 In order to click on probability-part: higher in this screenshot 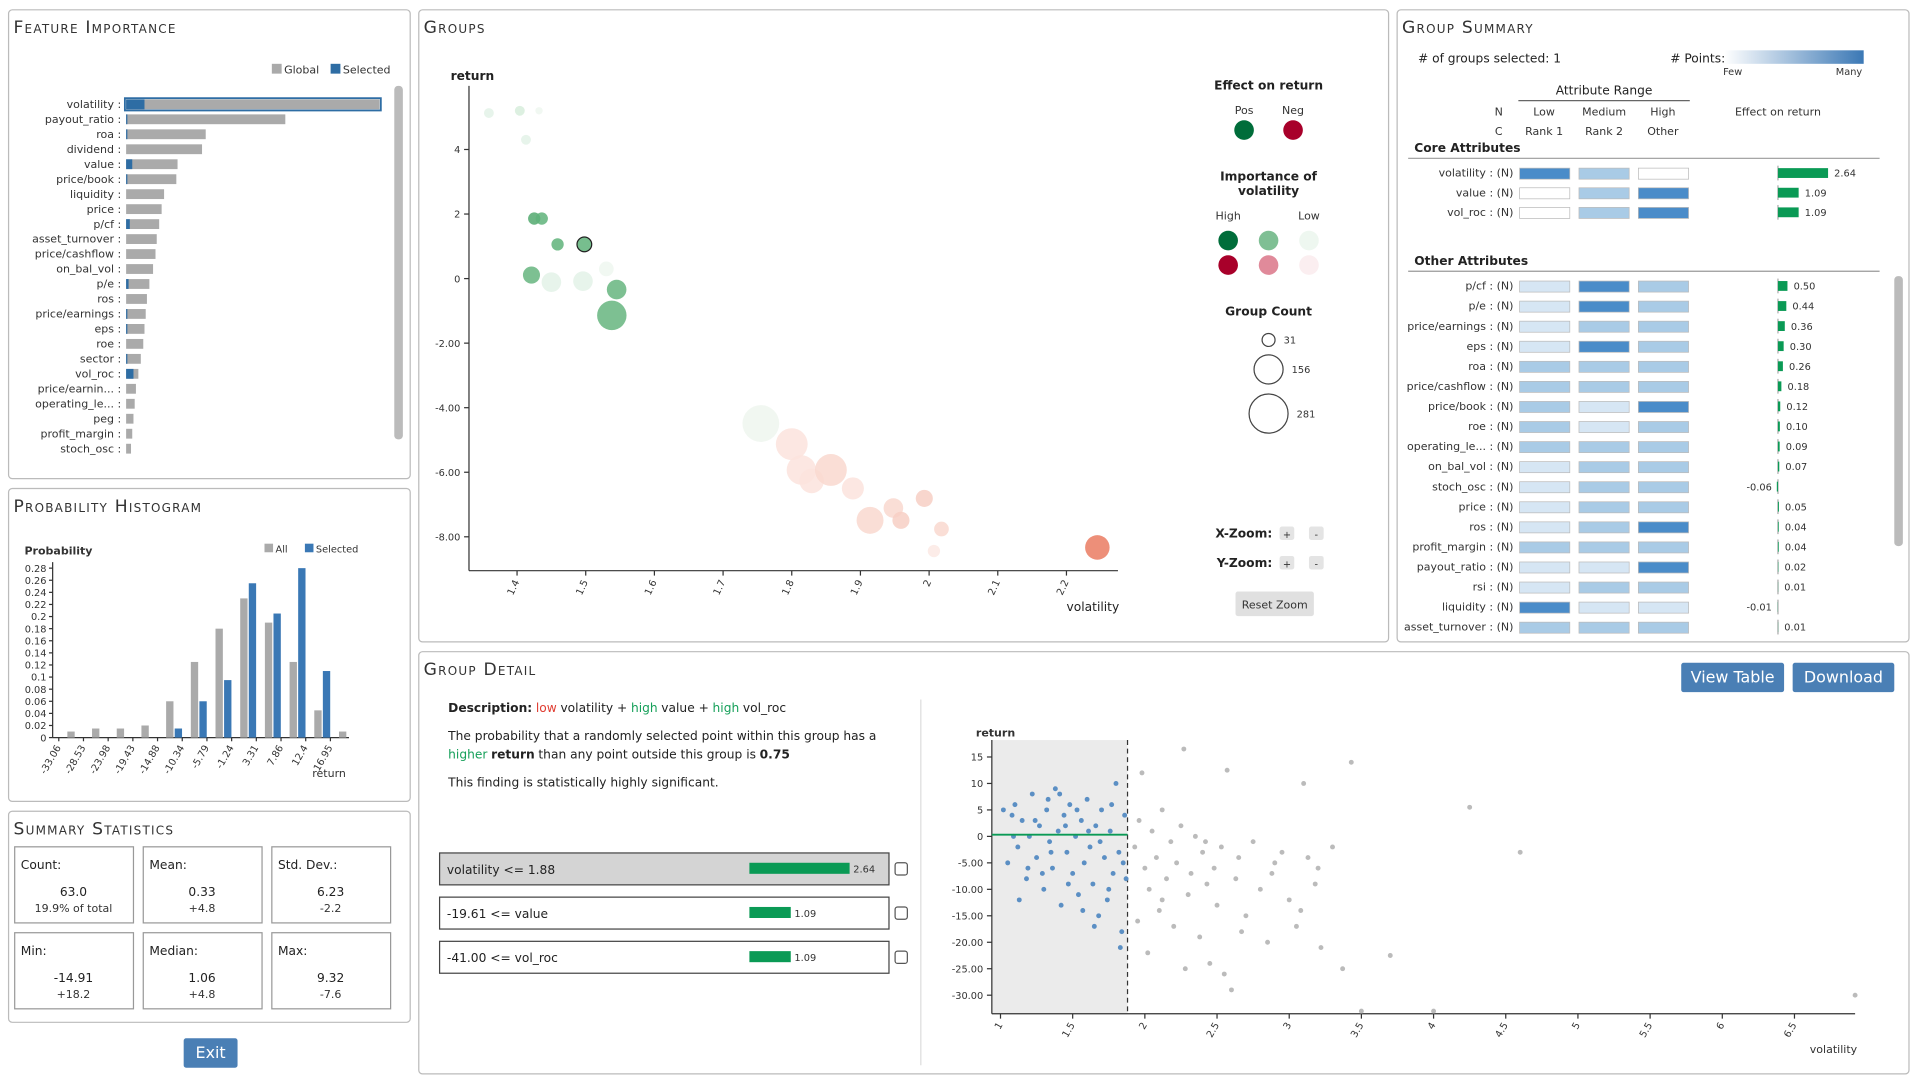, I will do `click(468, 754)`.